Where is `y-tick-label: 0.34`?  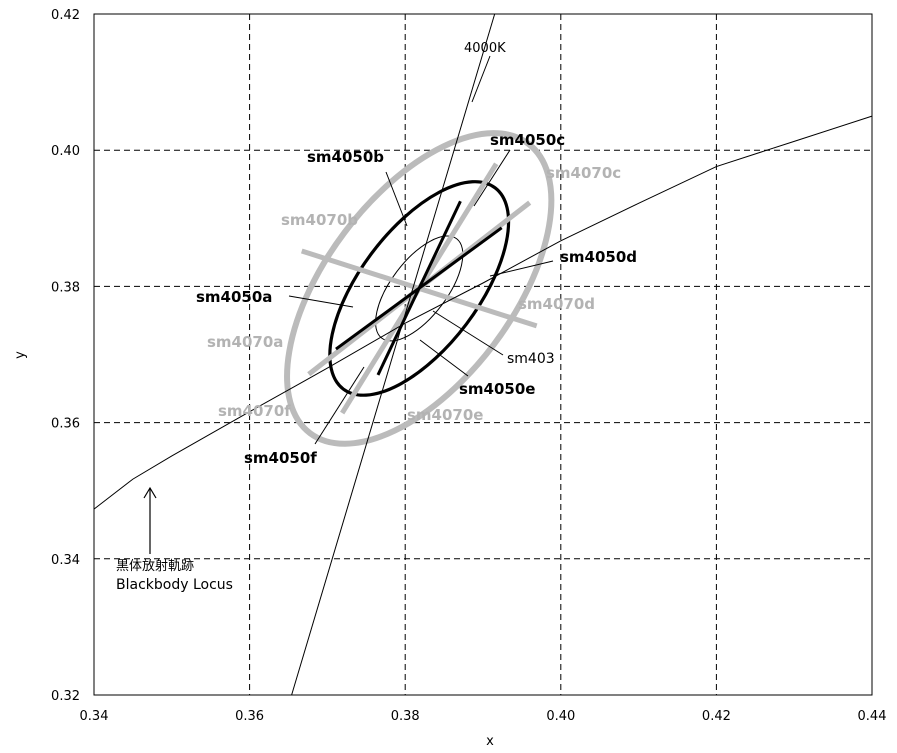
y-tick-label: 0.34 is located at coordinates (65, 560).